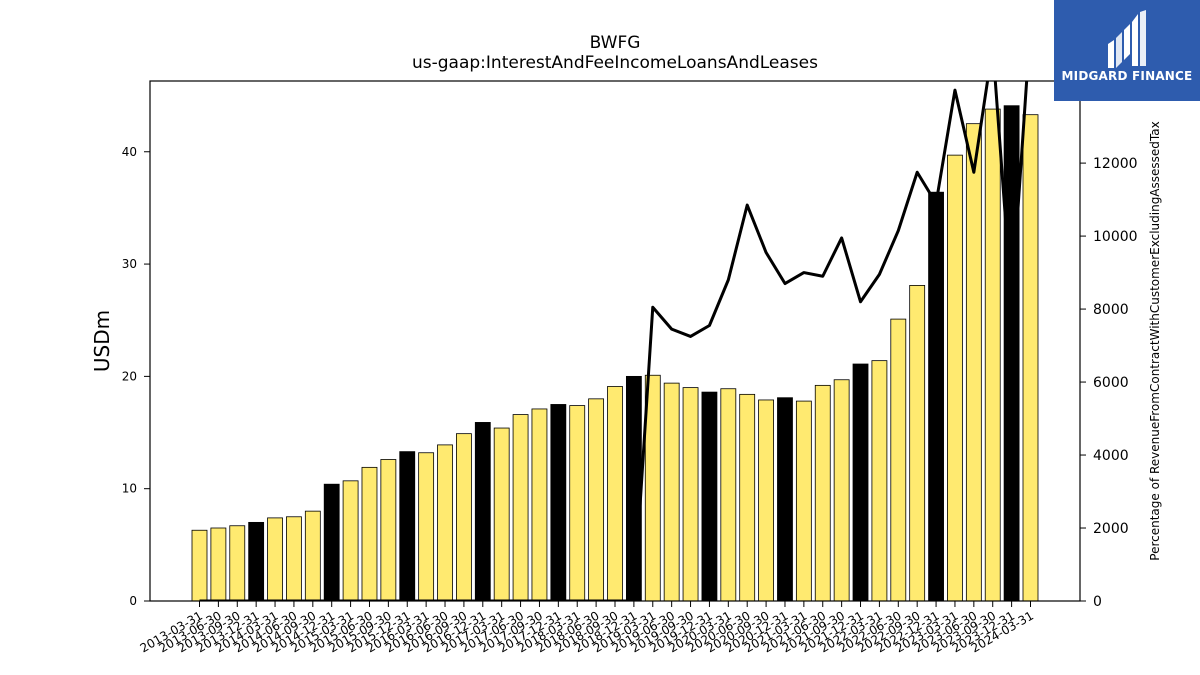 Image resolution: width=1200 pixels, height=675 pixels. What do you see at coordinates (1097, 602) in the screenshot?
I see `y2-tick-label: 0` at bounding box center [1097, 602].